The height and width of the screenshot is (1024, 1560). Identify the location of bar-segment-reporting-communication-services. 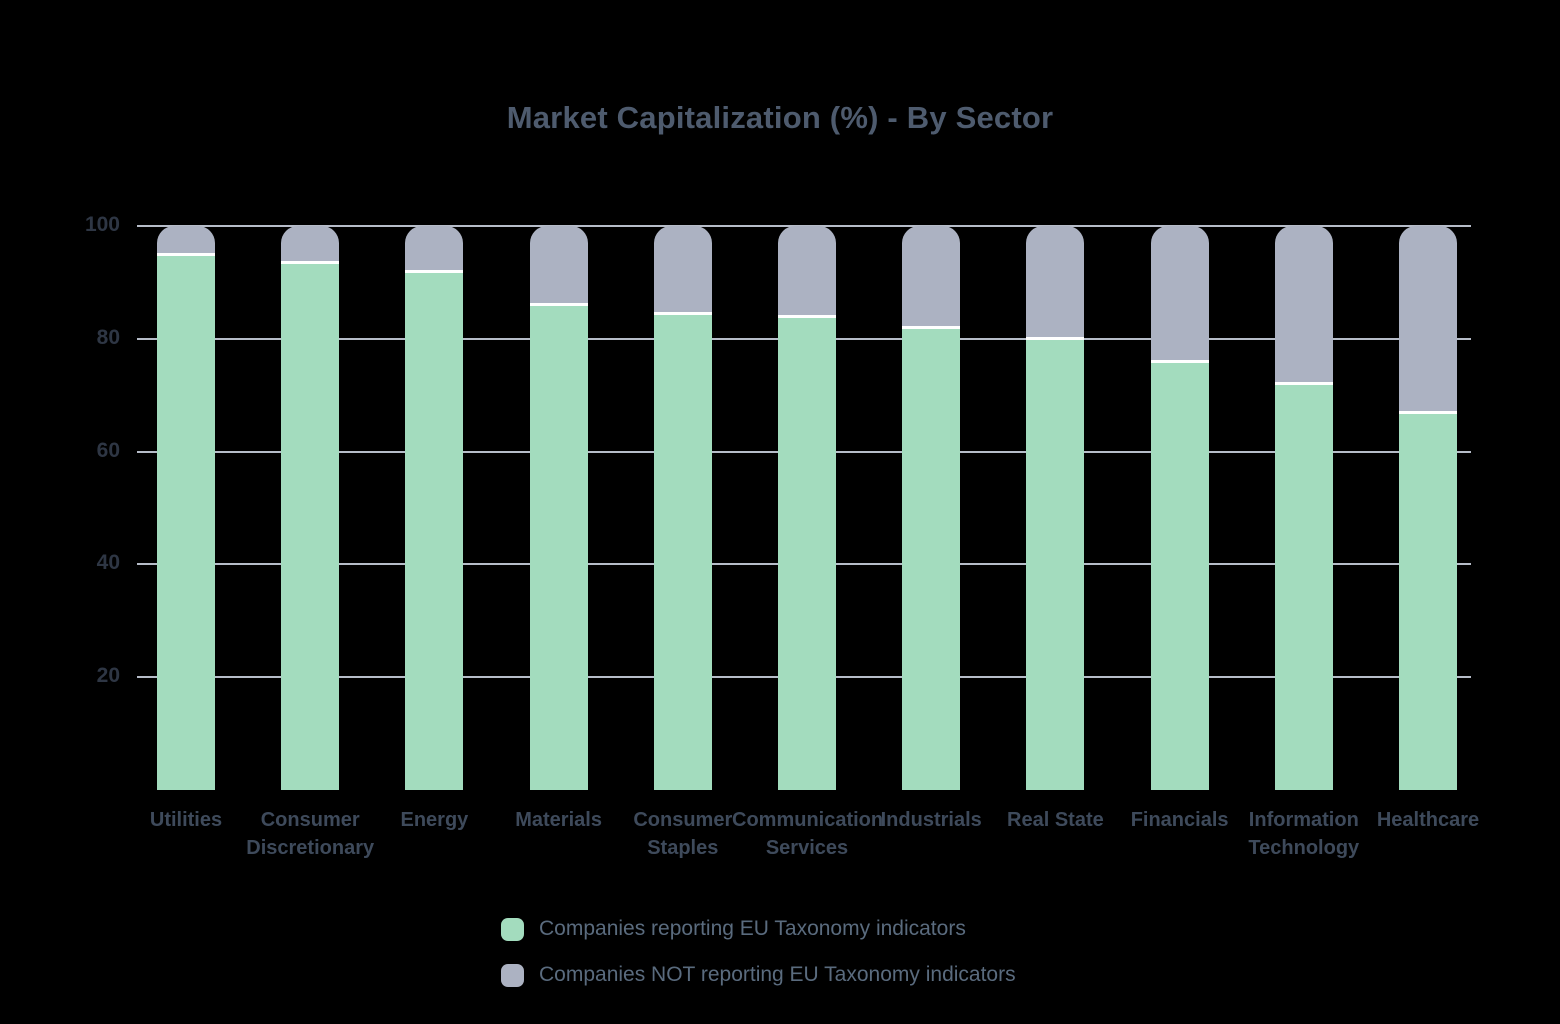
(807, 553).